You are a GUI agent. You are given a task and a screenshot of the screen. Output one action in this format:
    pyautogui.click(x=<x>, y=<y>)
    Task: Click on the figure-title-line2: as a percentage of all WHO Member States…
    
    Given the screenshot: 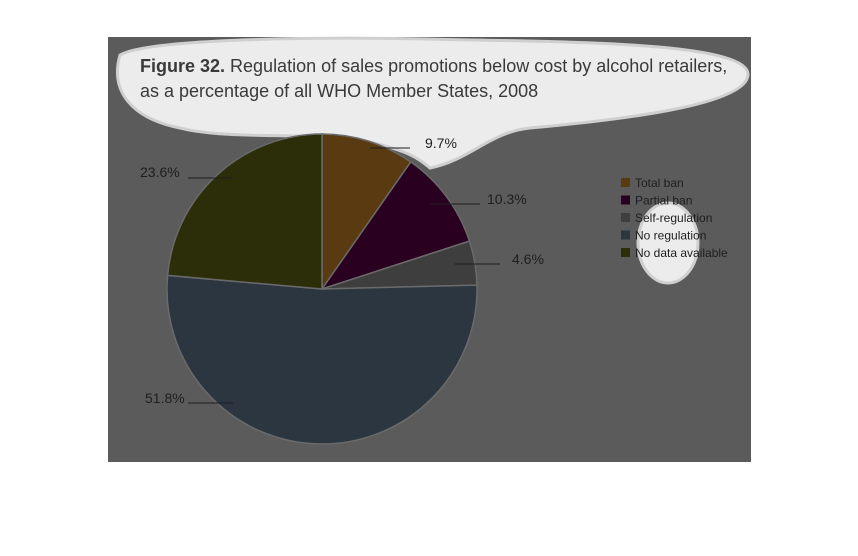 What is the action you would take?
    pyautogui.click(x=339, y=91)
    